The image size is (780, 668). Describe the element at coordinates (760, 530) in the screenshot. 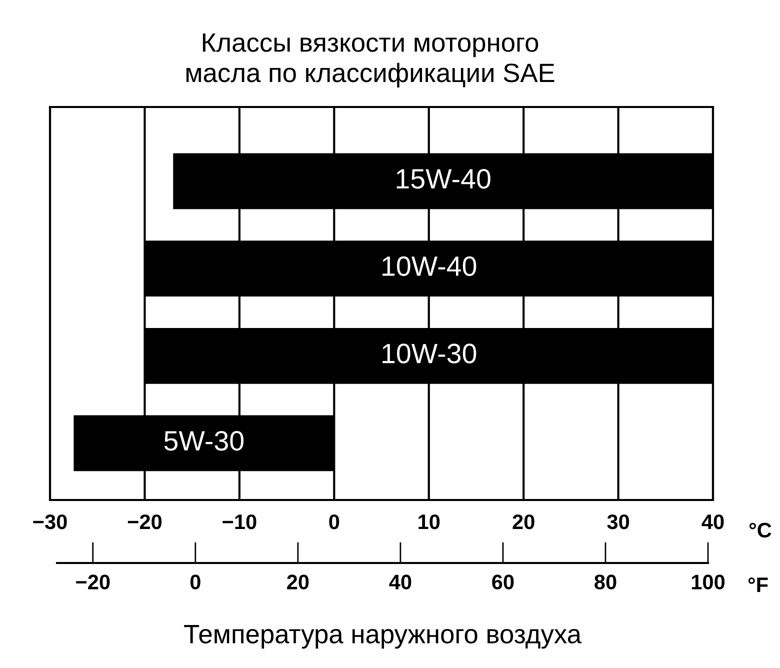

I see `text: °C` at that location.